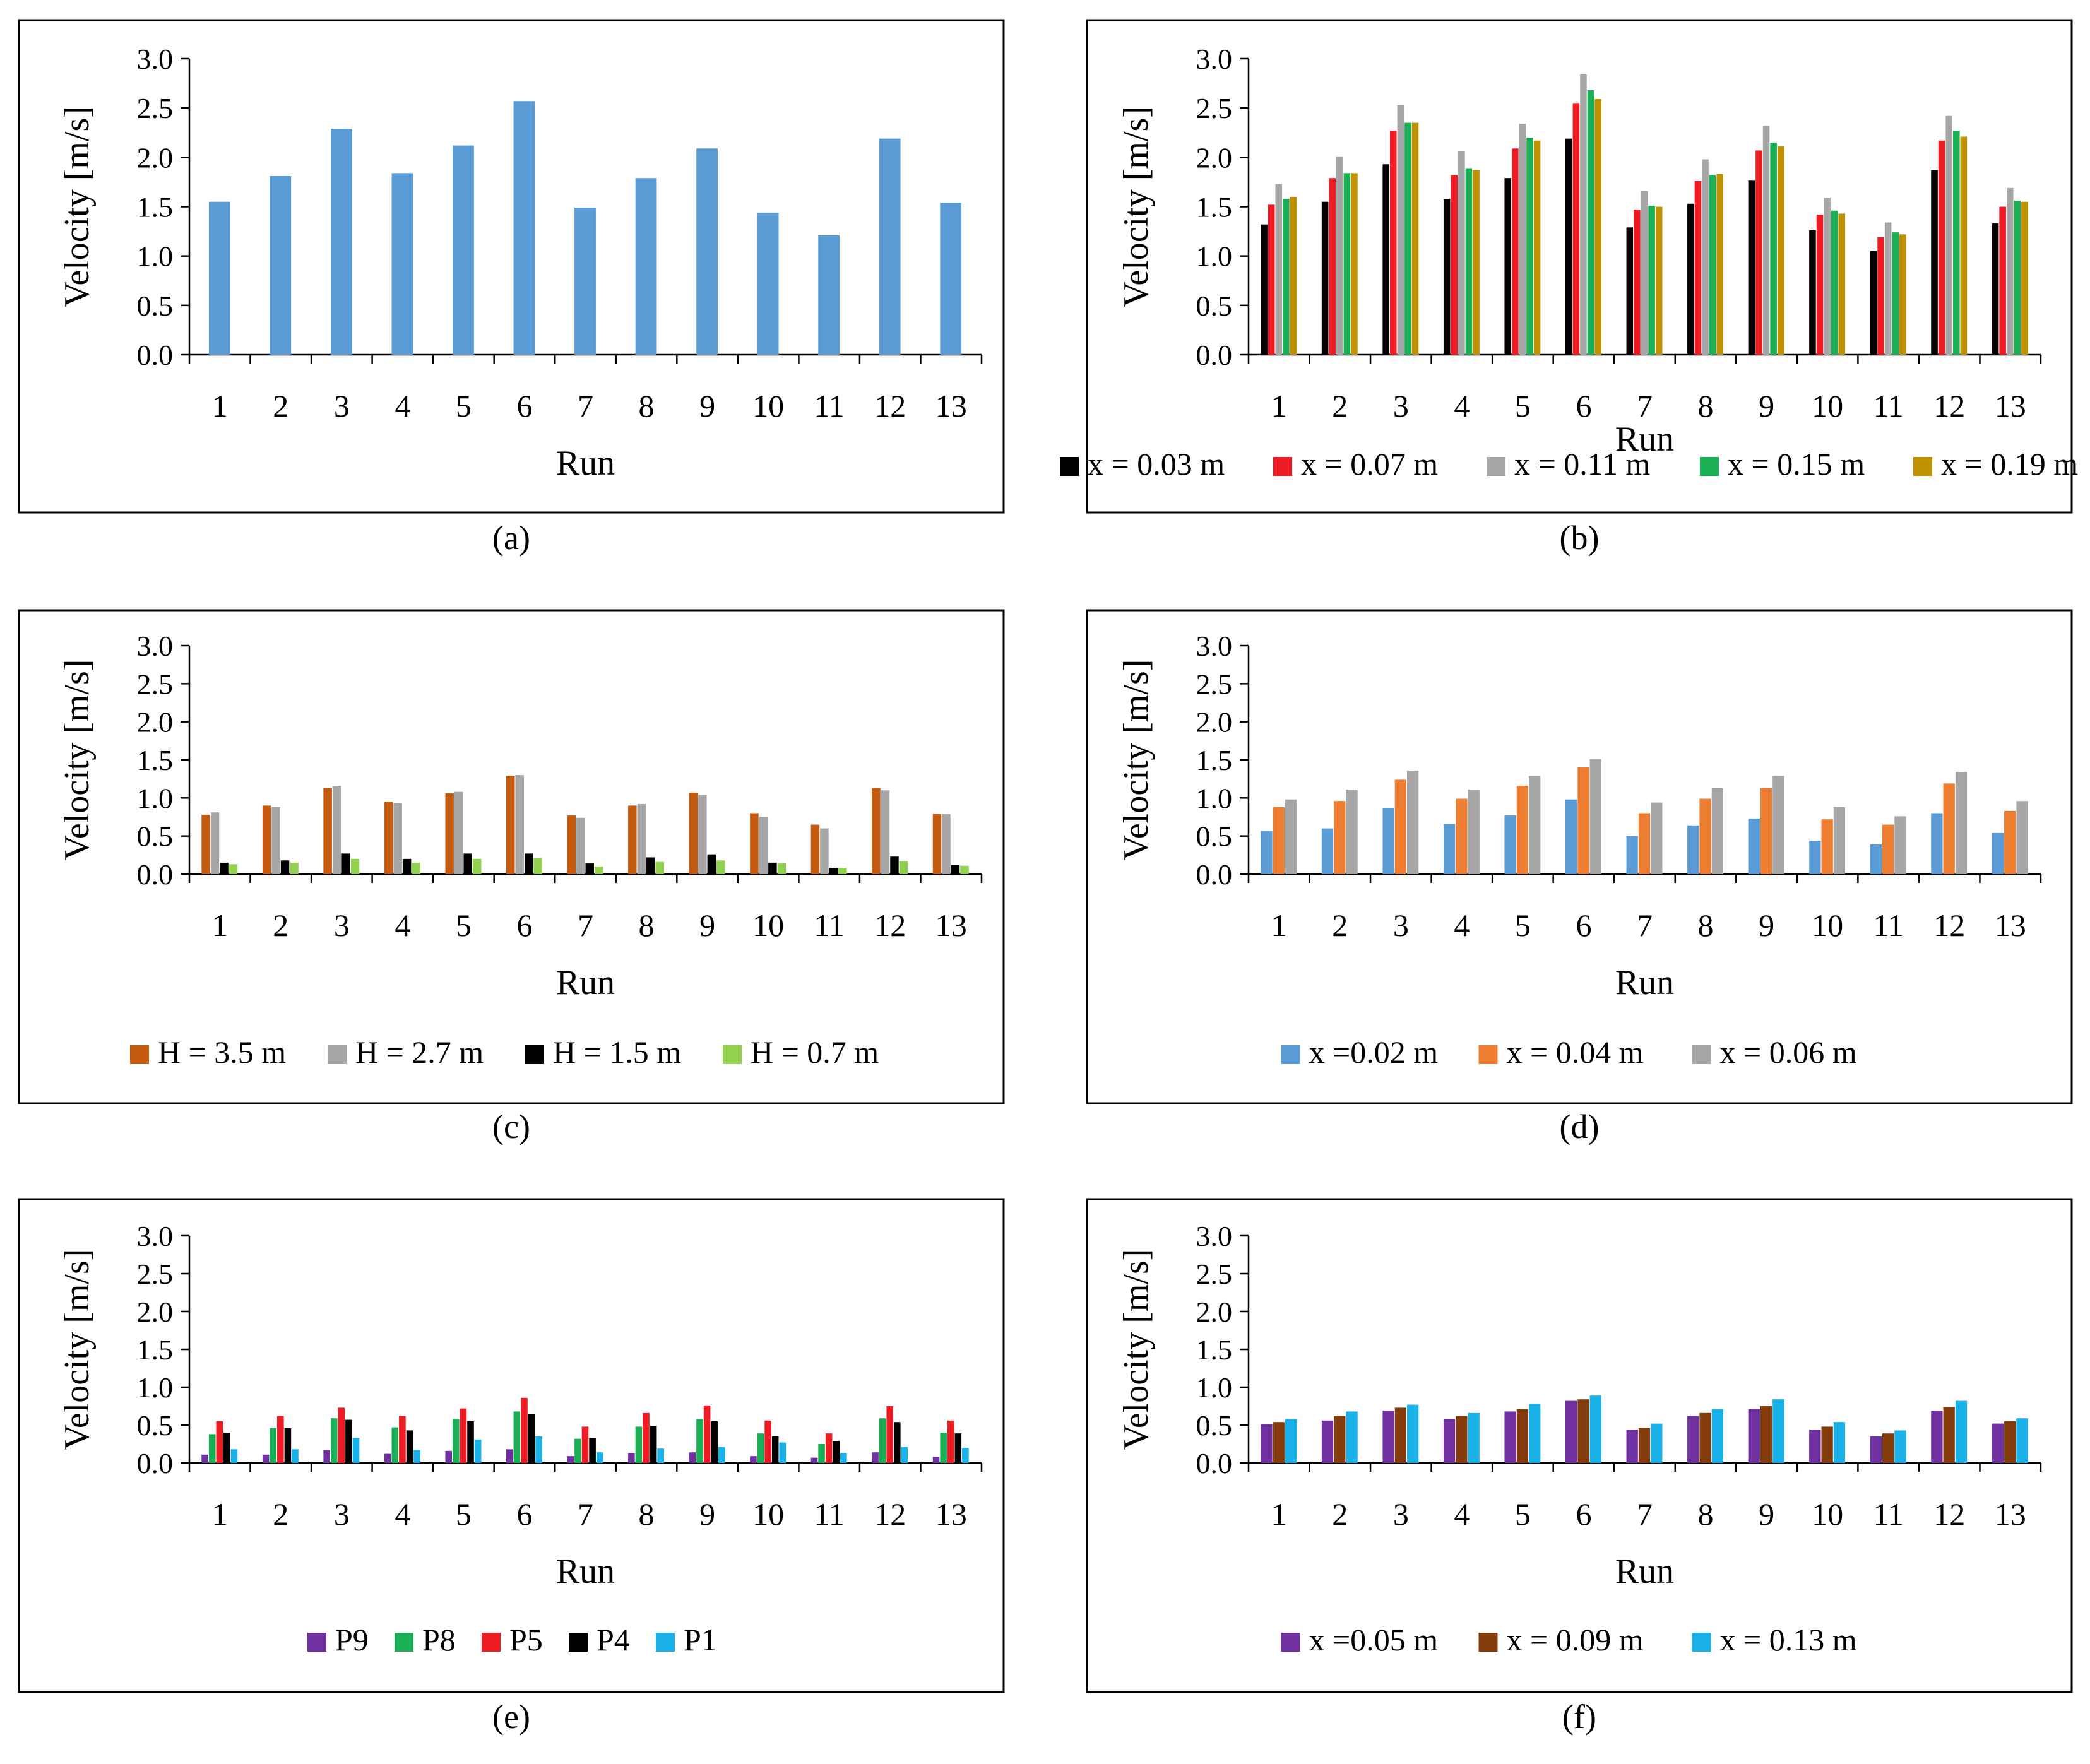 This screenshot has height=1764, width=2090. I want to click on legend-label: H = 3.5 m, so click(222, 1052).